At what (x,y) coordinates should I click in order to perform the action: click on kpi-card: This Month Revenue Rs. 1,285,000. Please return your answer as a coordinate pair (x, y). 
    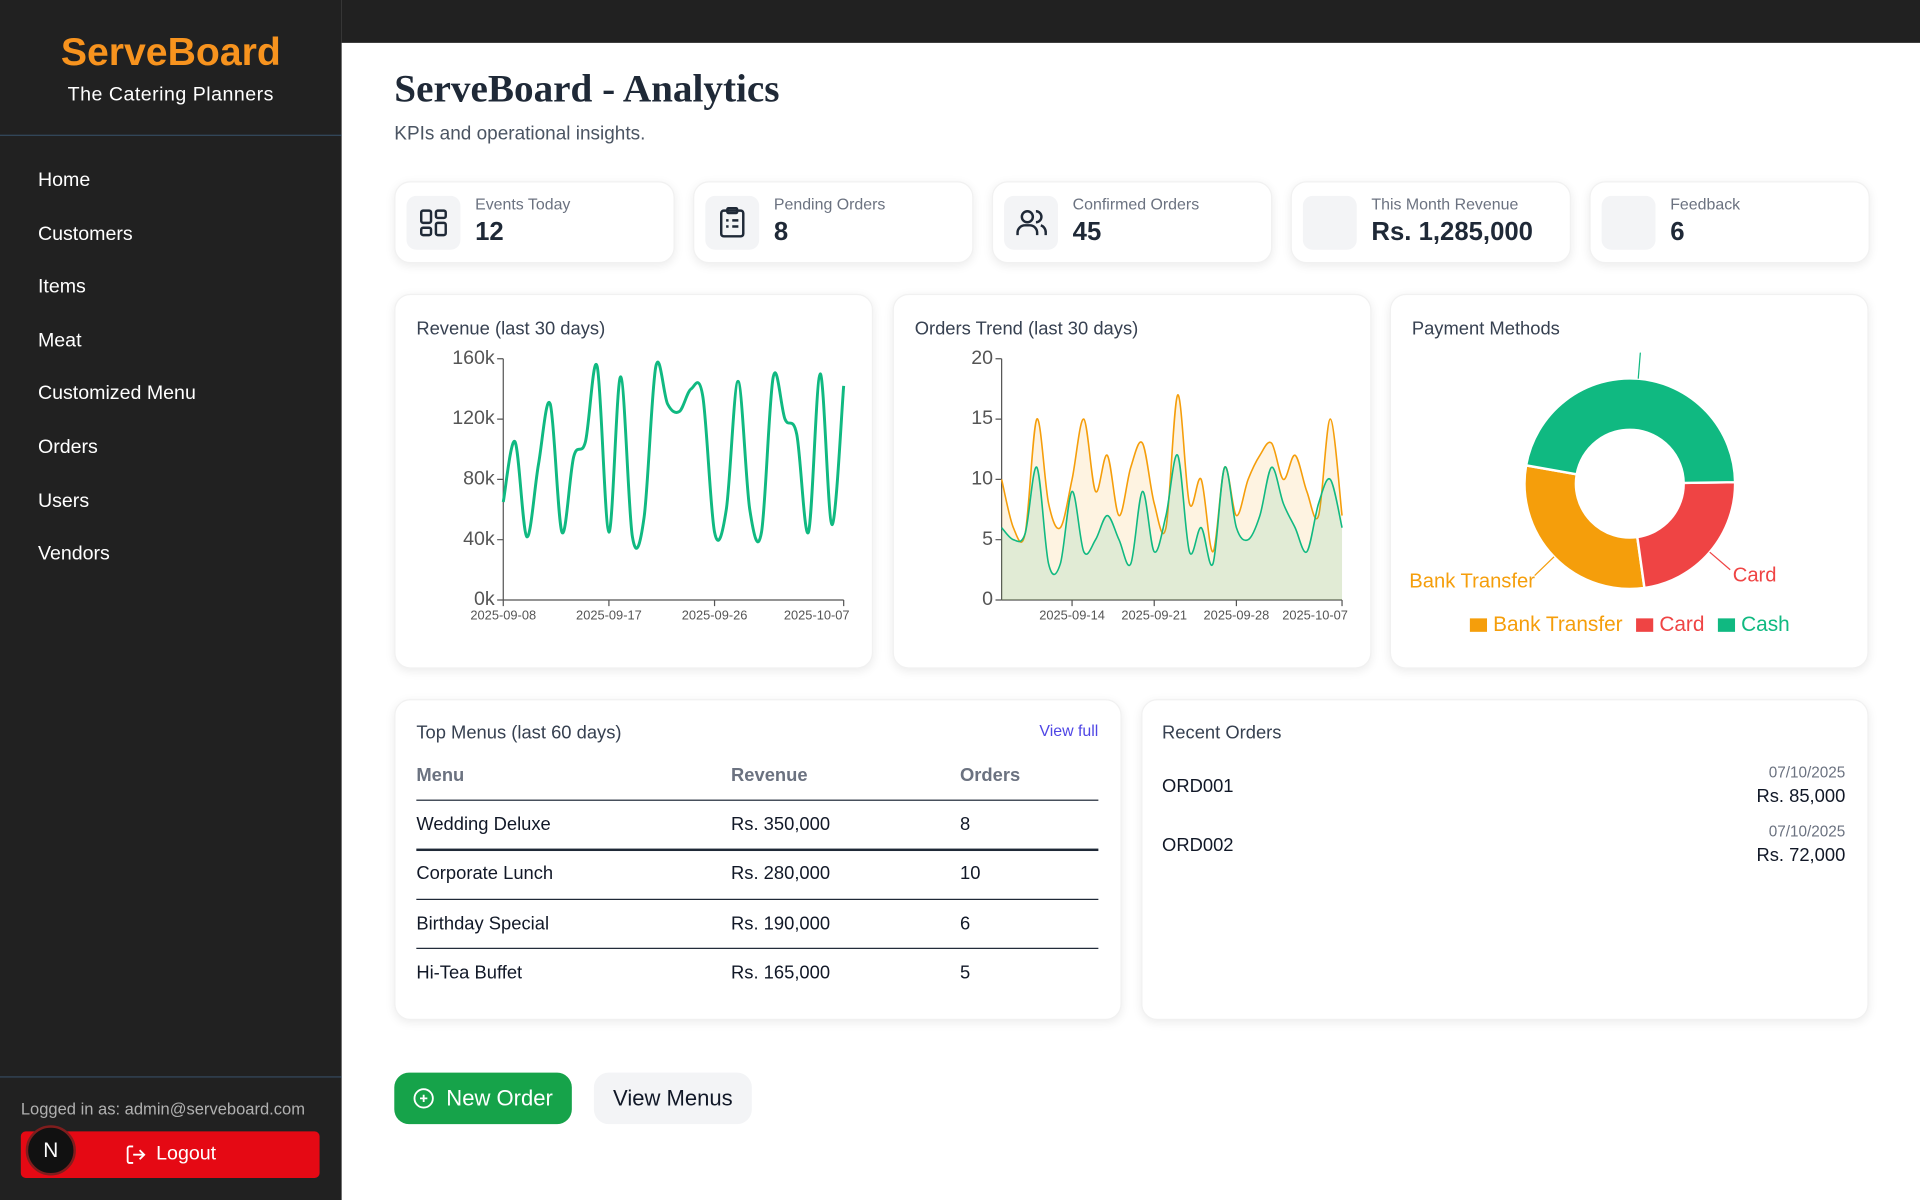
    Looking at the image, I should click on (1431, 222).